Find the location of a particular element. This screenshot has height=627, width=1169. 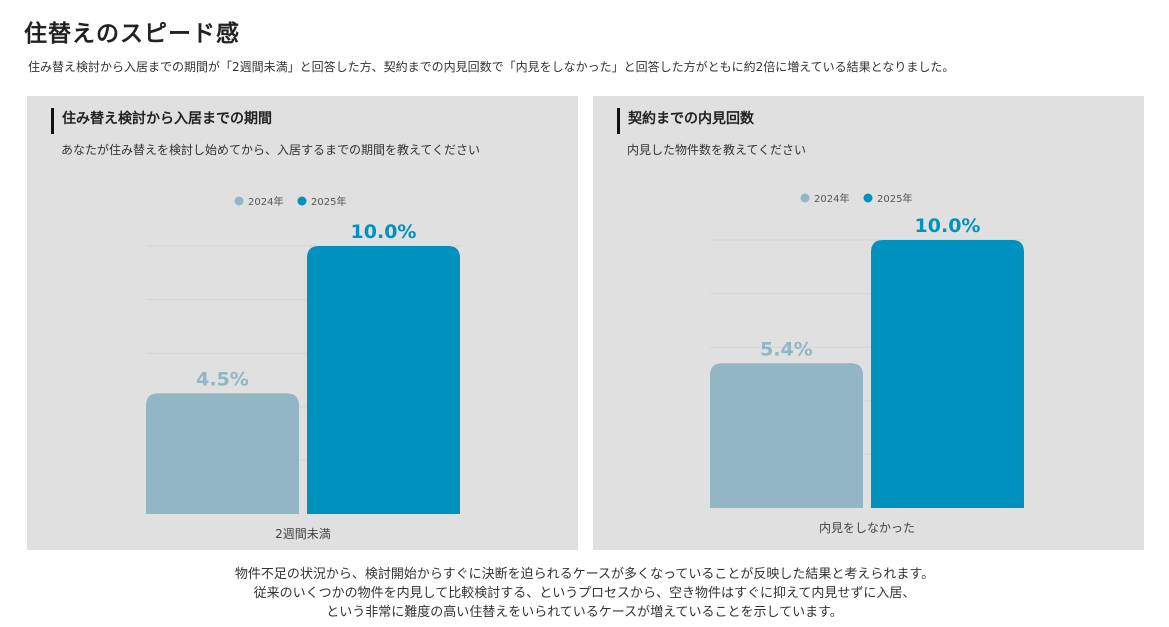

data-label: 4.5% is located at coordinates (222, 379).